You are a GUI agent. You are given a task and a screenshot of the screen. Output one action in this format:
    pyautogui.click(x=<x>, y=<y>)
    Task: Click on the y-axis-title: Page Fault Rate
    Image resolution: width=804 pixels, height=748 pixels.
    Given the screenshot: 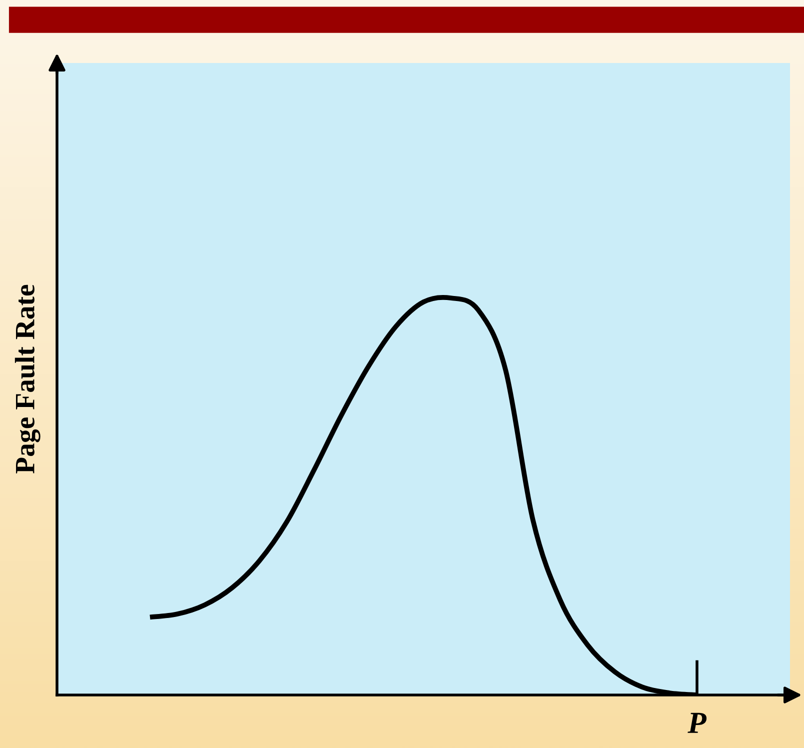 What is the action you would take?
    pyautogui.click(x=27, y=379)
    